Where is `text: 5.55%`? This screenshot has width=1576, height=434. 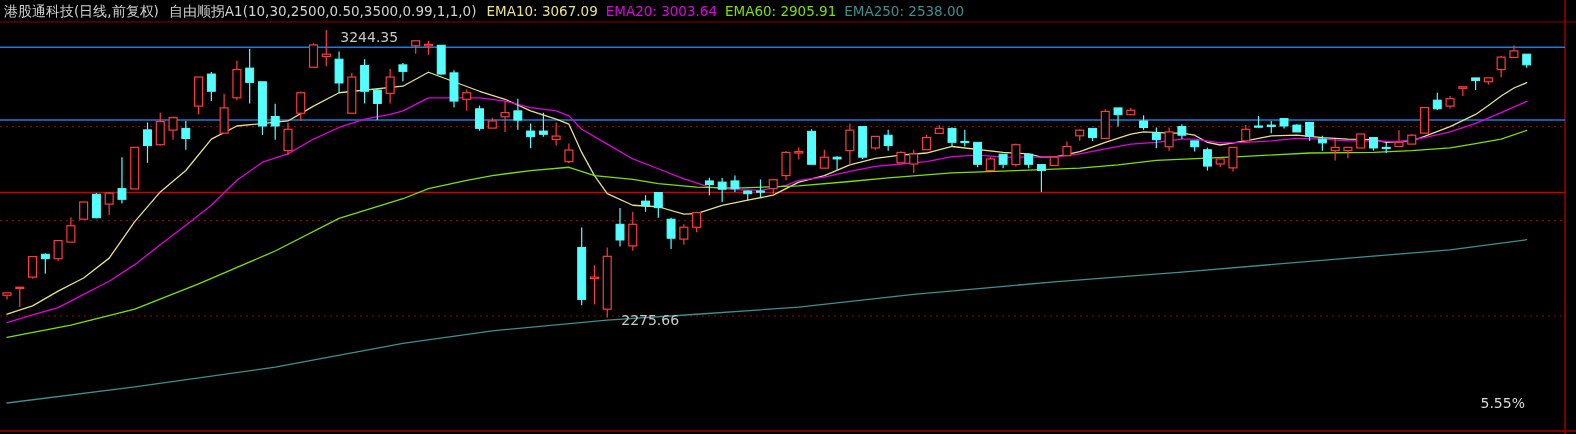
text: 5.55% is located at coordinates (1502, 403).